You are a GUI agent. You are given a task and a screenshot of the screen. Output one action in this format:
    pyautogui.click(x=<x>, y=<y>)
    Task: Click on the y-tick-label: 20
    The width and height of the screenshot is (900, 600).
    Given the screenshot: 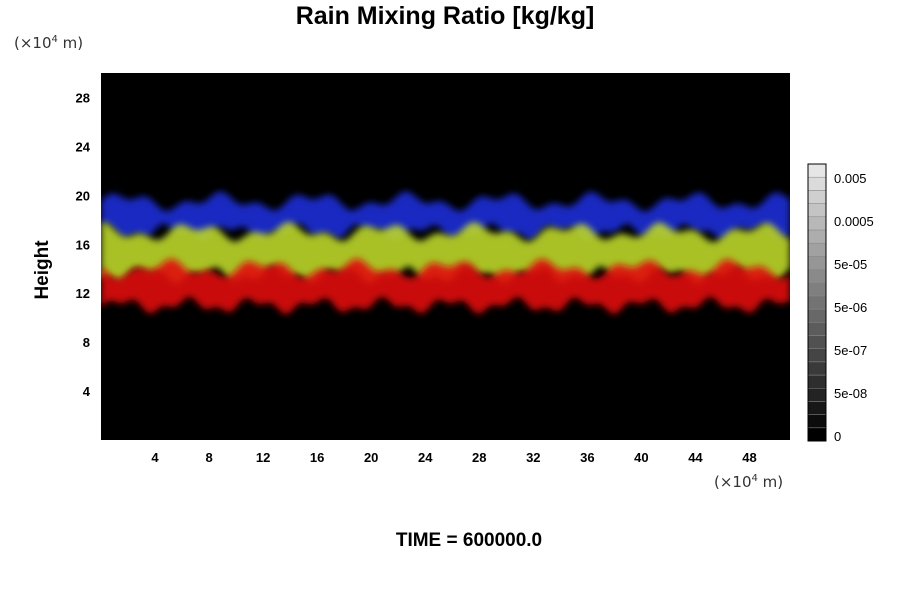 What is the action you would take?
    pyautogui.click(x=83, y=195)
    